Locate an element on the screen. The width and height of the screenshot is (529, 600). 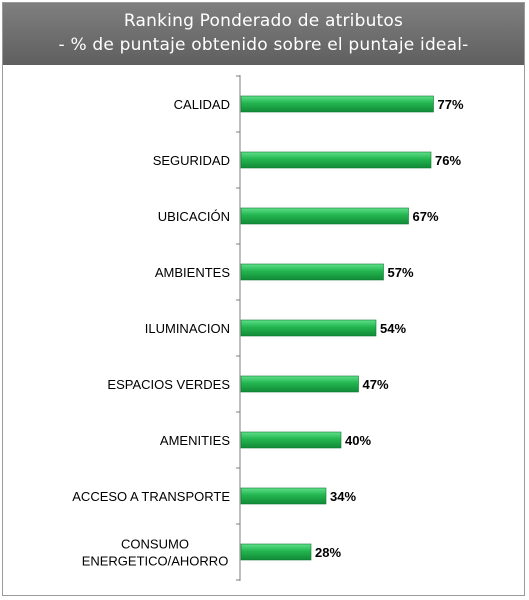
value-label-0: 77% is located at coordinates (451, 104).